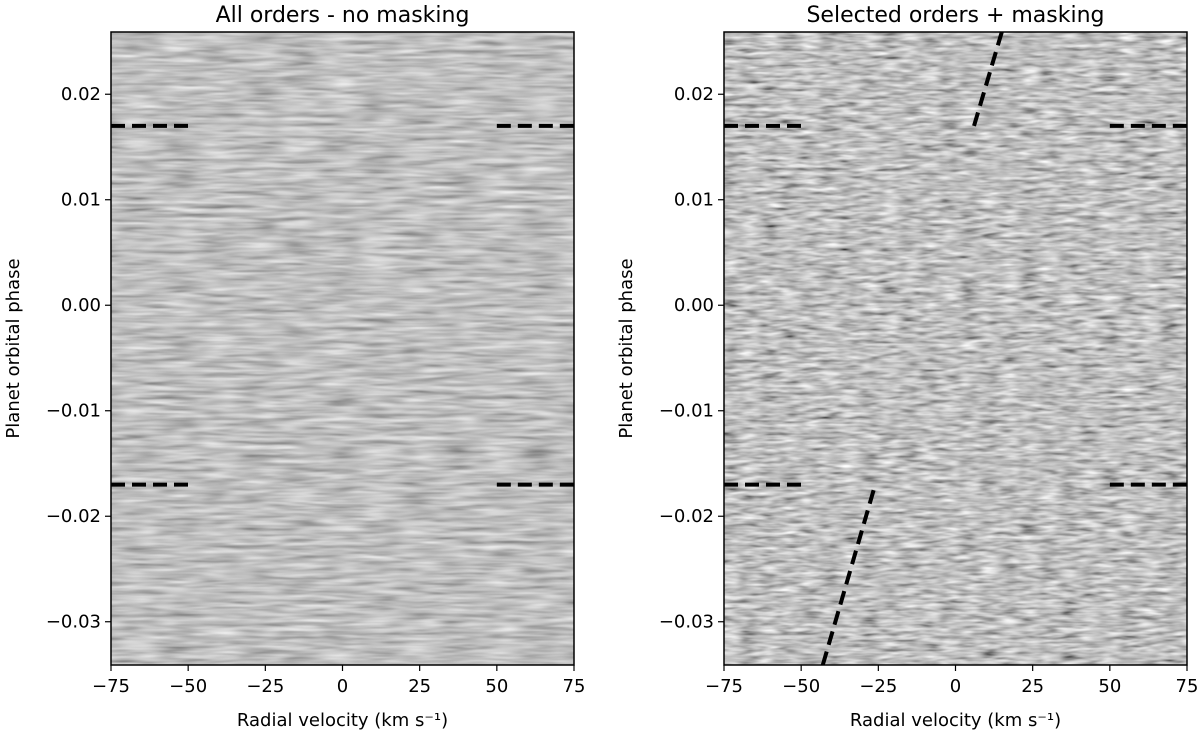 The height and width of the screenshot is (733, 1200). I want to click on chart-title: Selected orders + masking, so click(955, 15).